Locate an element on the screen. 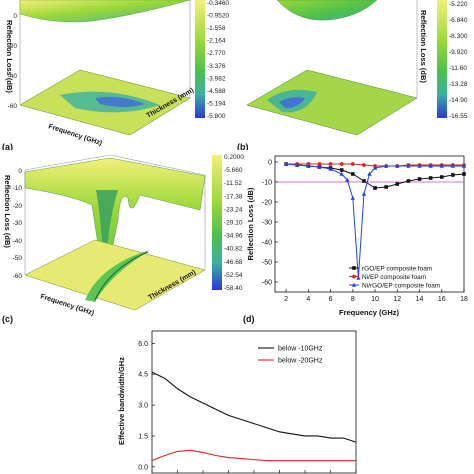 This screenshot has height=474, width=474. colorbar-label: -13.28 is located at coordinates (458, 84).